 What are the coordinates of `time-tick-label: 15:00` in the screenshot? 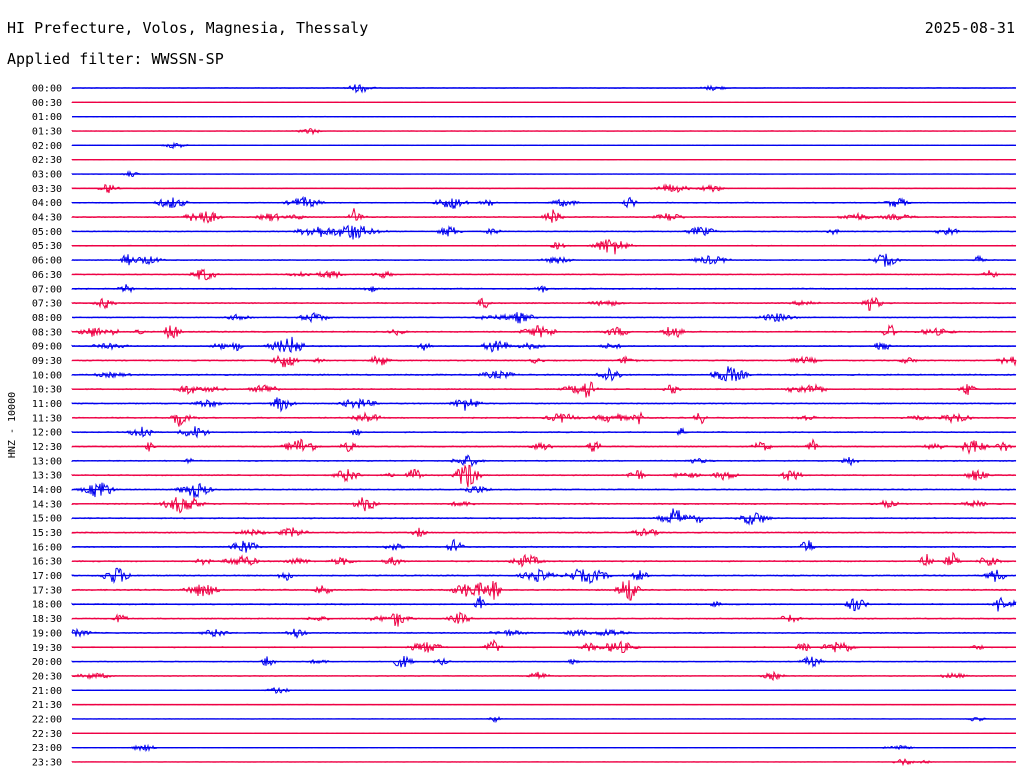 It's located at (47, 519).